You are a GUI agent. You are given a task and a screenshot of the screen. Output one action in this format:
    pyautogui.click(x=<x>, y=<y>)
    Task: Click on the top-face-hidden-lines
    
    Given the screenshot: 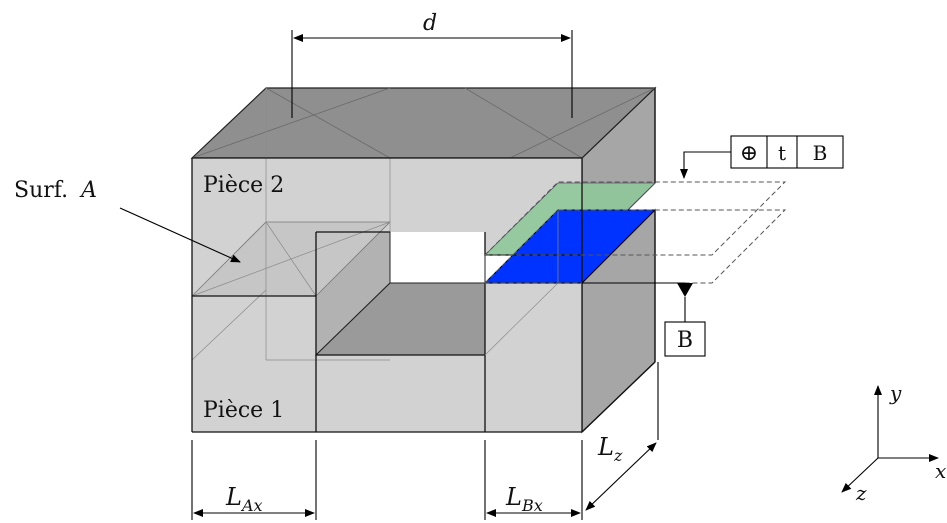 What is the action you would take?
    pyautogui.click(x=423, y=123)
    